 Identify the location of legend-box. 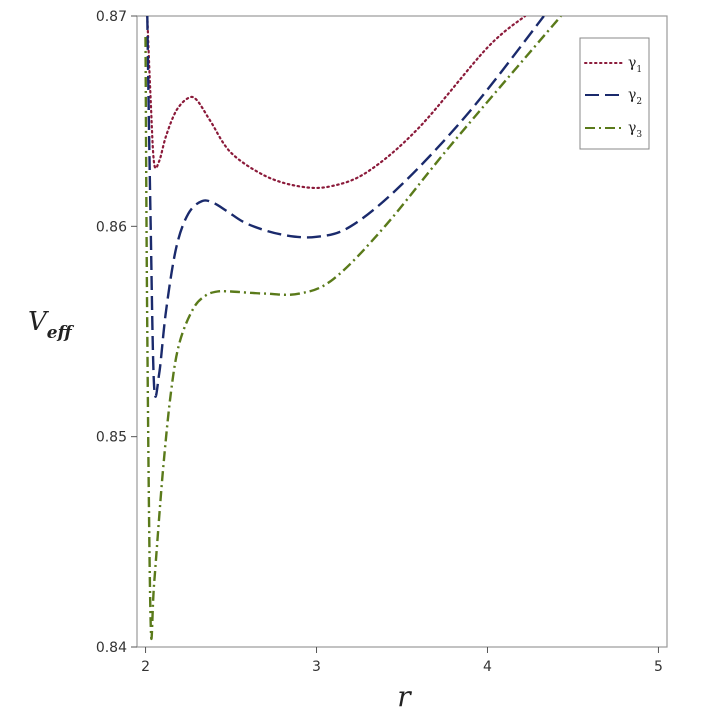
(614, 93).